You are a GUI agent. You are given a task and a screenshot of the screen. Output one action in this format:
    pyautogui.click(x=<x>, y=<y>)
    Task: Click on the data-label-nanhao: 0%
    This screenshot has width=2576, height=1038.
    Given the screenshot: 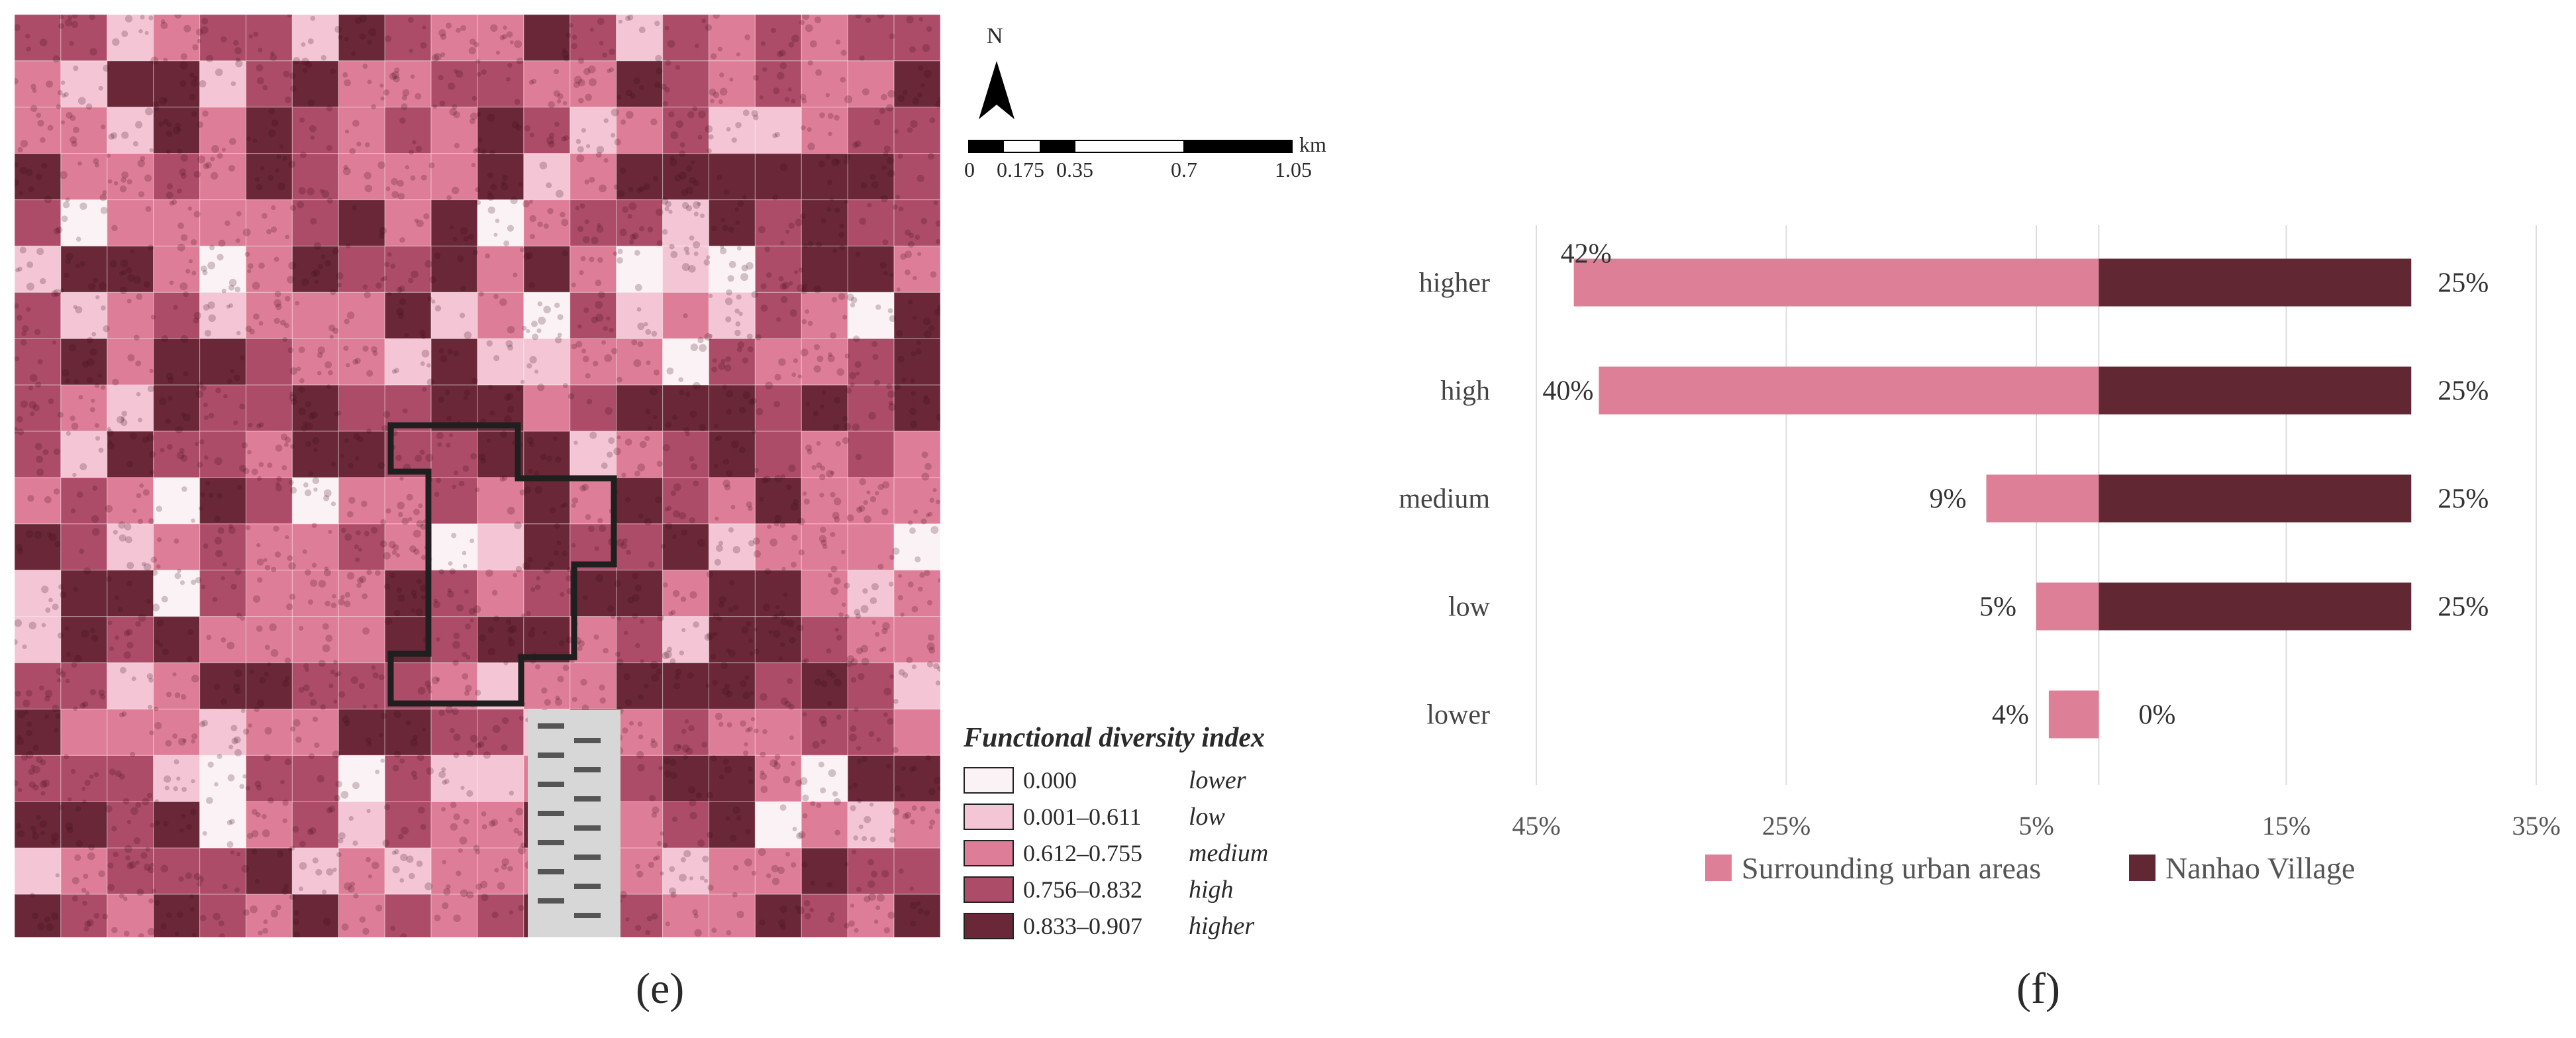 What is the action you would take?
    pyautogui.click(x=2156, y=715)
    